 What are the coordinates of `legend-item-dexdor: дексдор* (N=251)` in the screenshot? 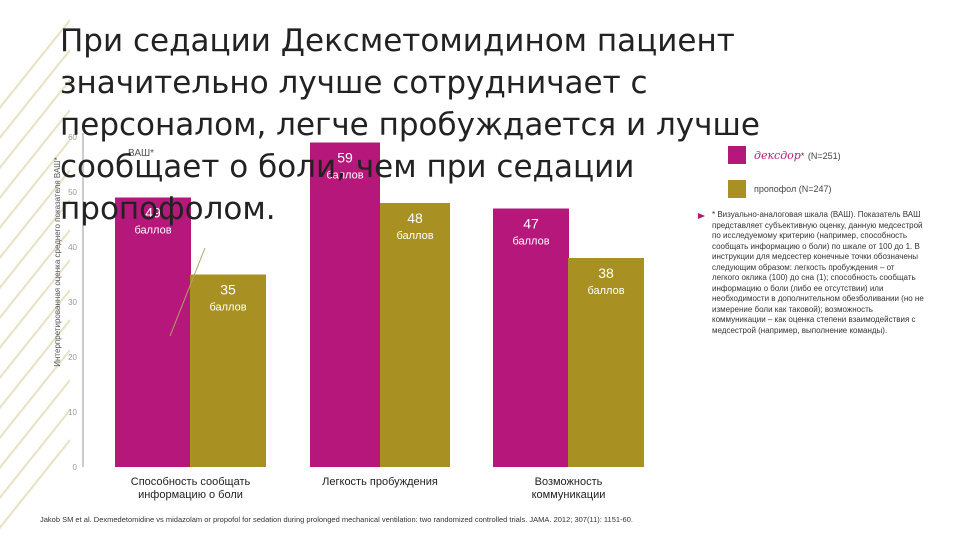 It's located at (784, 155).